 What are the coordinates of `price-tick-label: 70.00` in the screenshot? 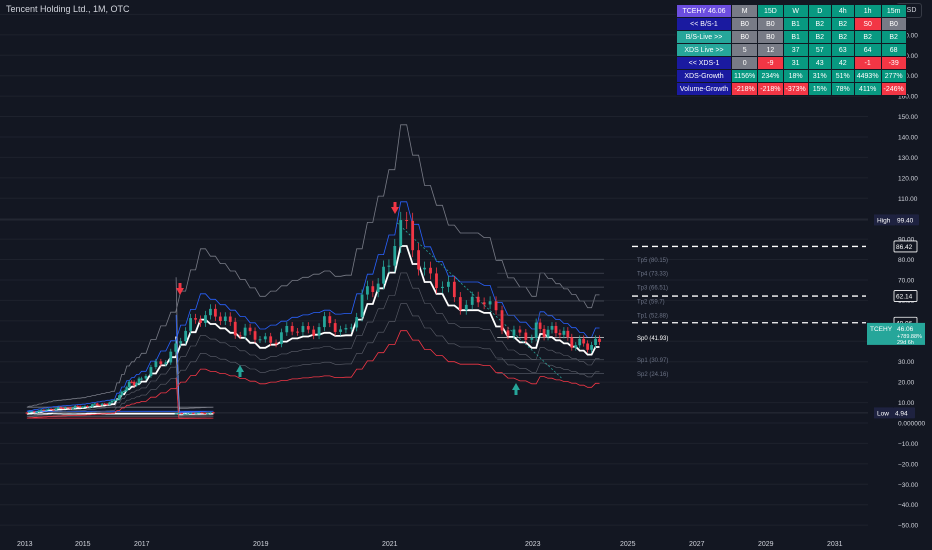 It's located at (906, 280).